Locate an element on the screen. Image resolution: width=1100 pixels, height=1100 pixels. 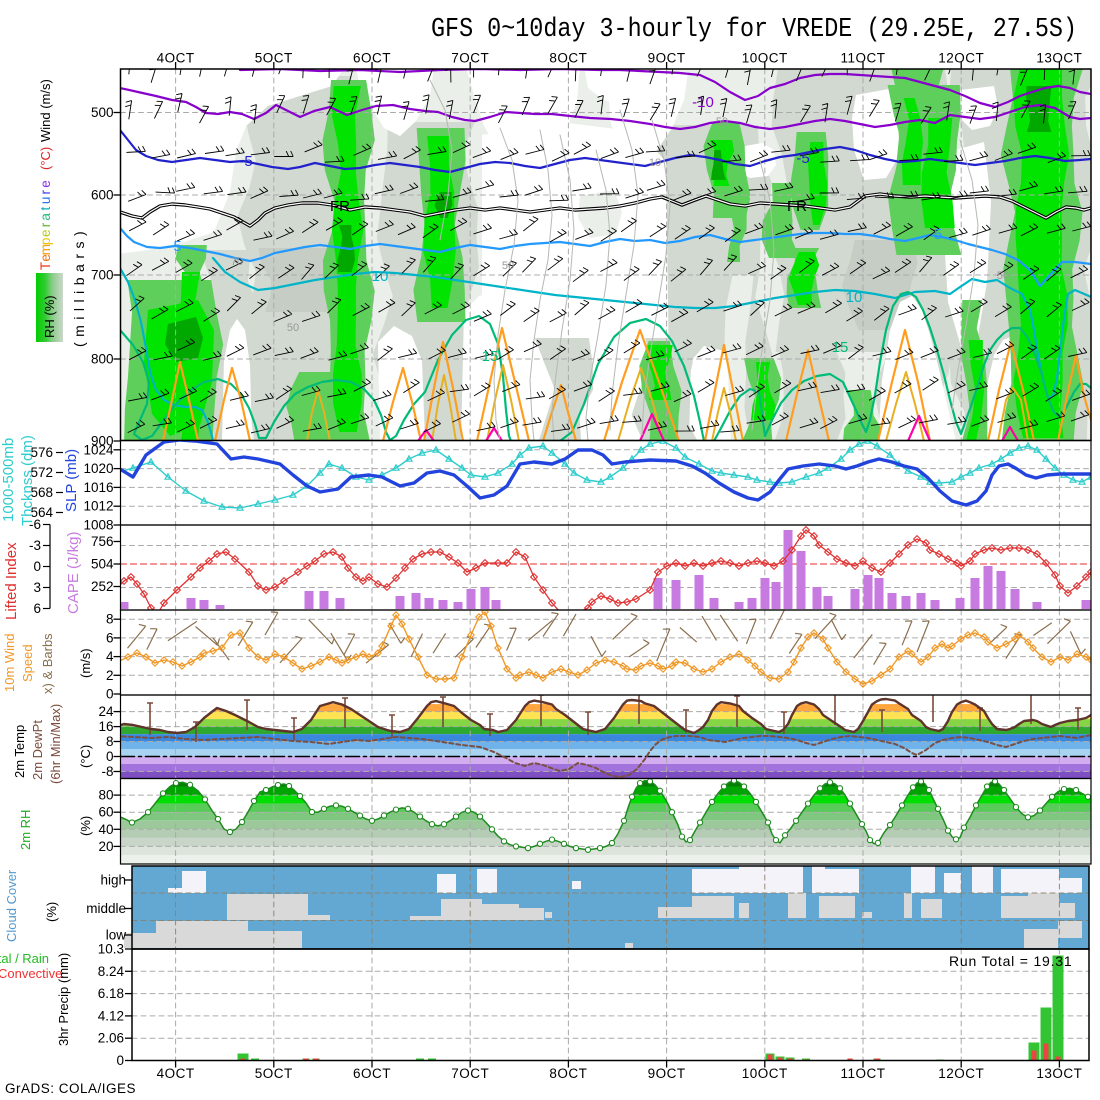
svg-text: Wind (m/s) is located at coordinates (45, 110).